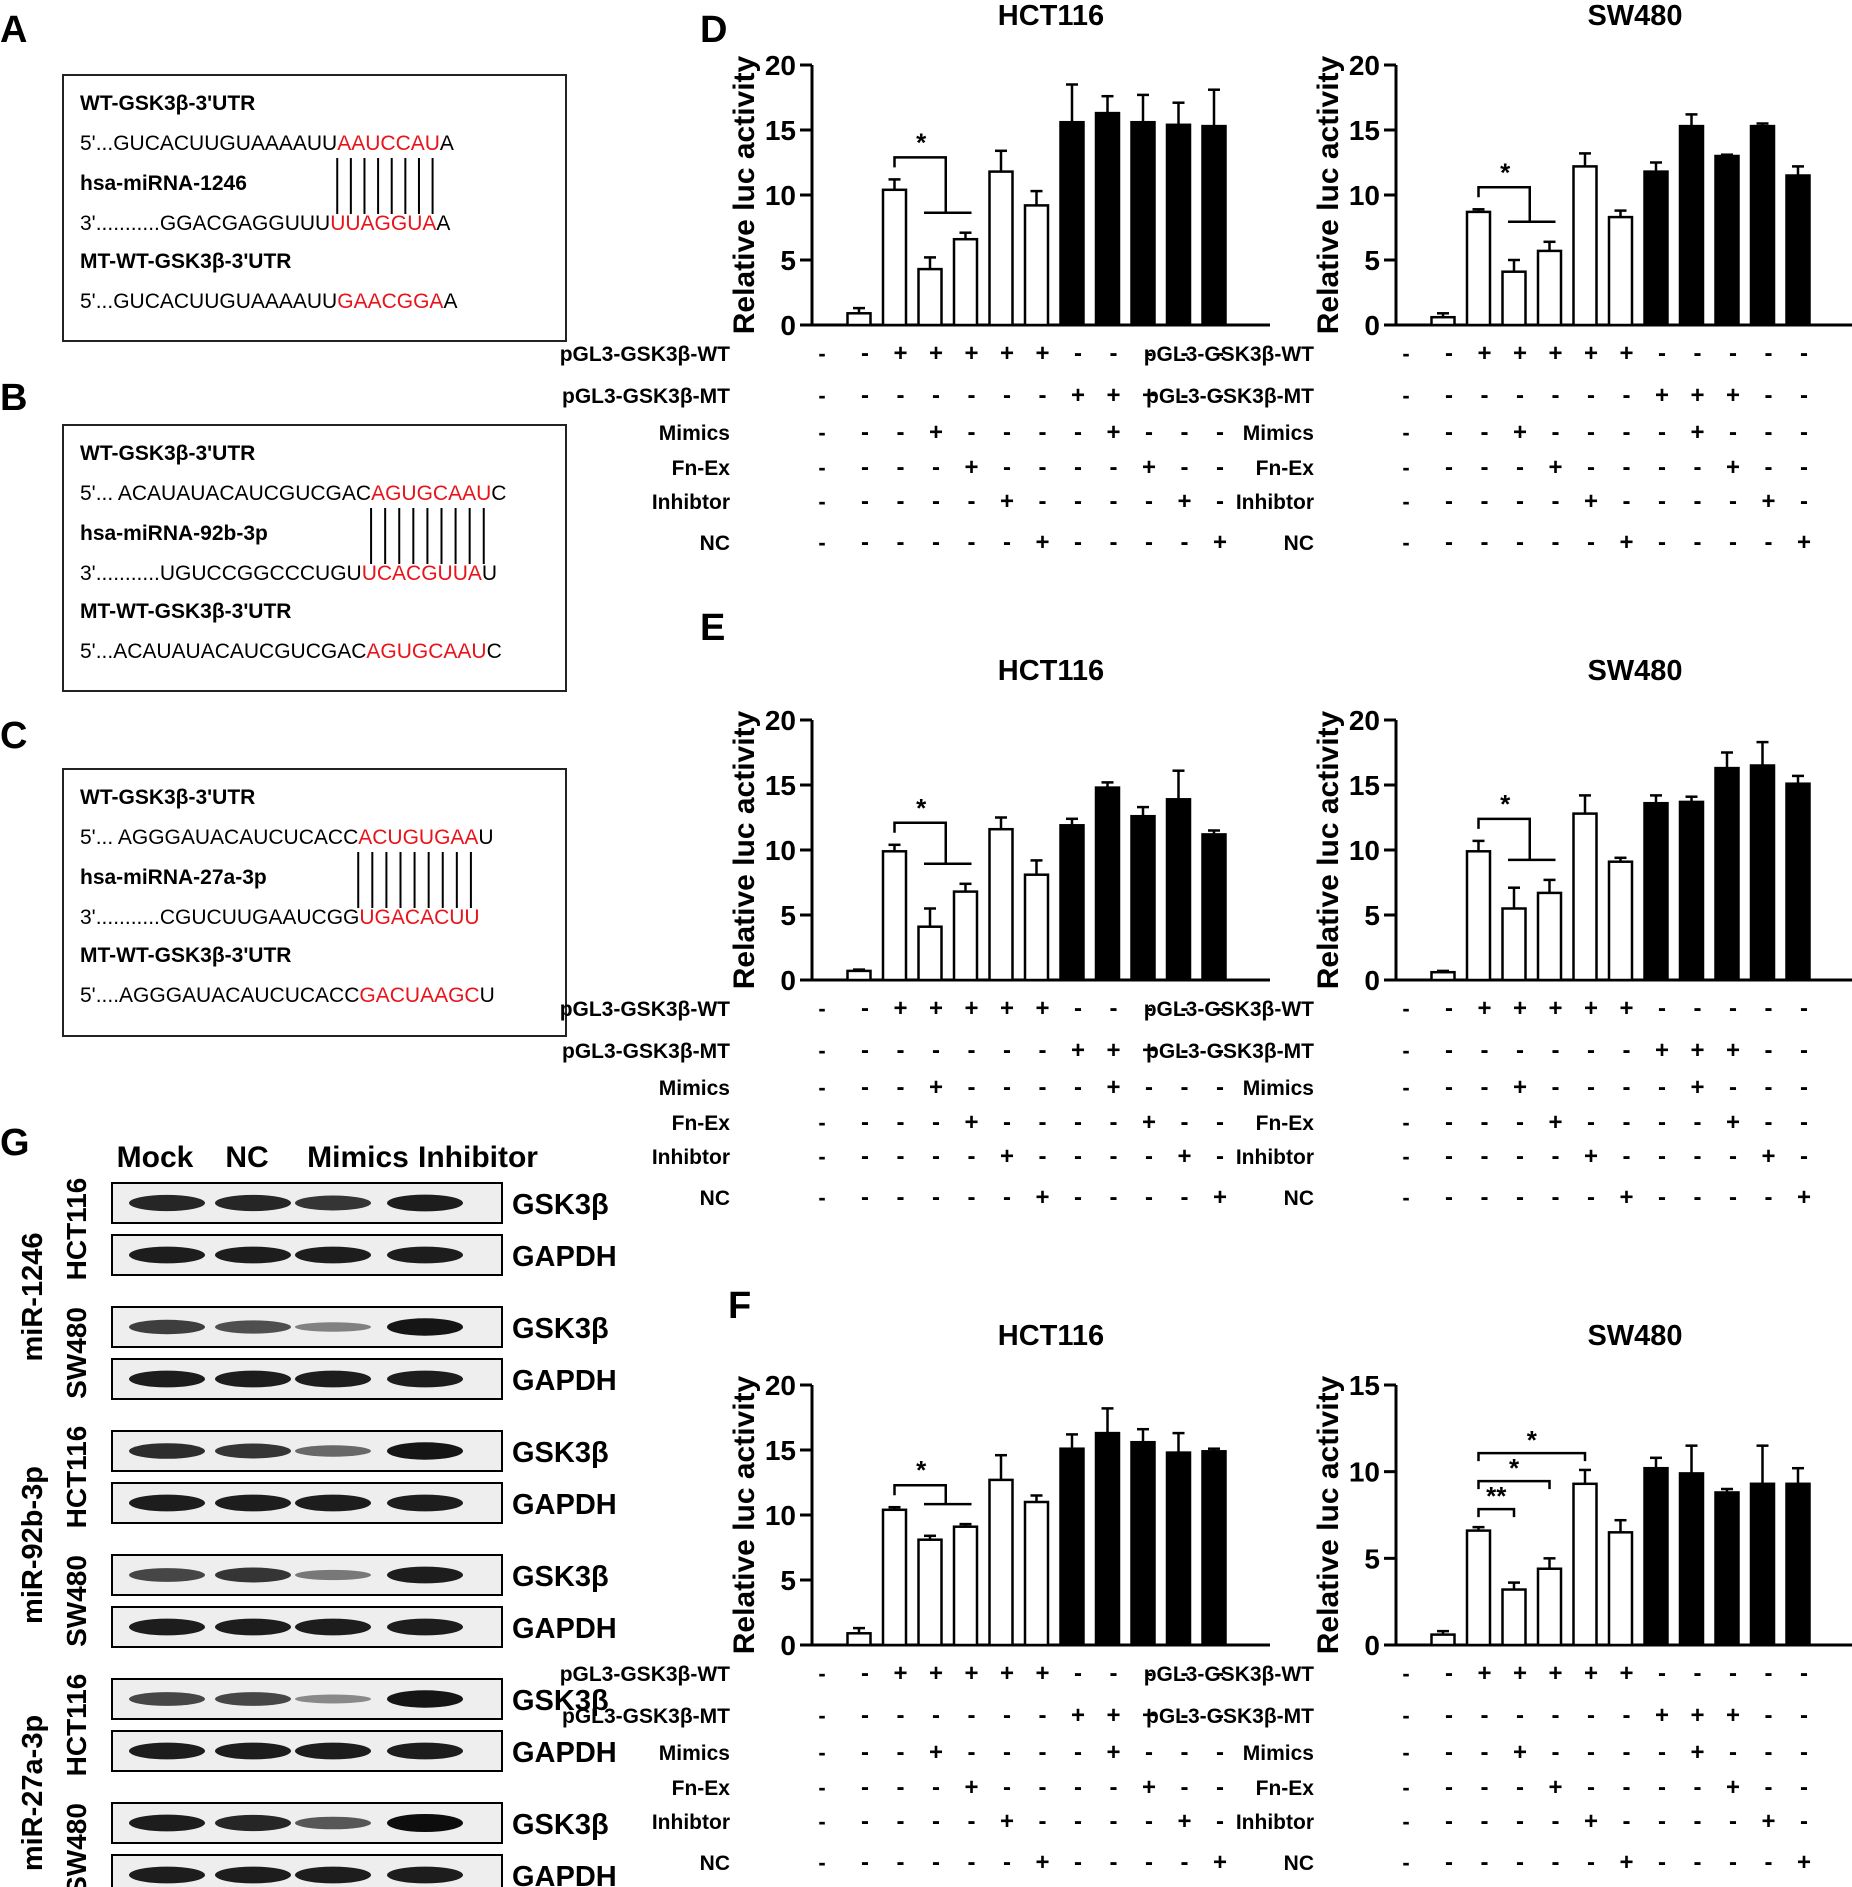  Describe the element at coordinates (13, 30) in the screenshot. I see `panel-label-a: A` at that location.